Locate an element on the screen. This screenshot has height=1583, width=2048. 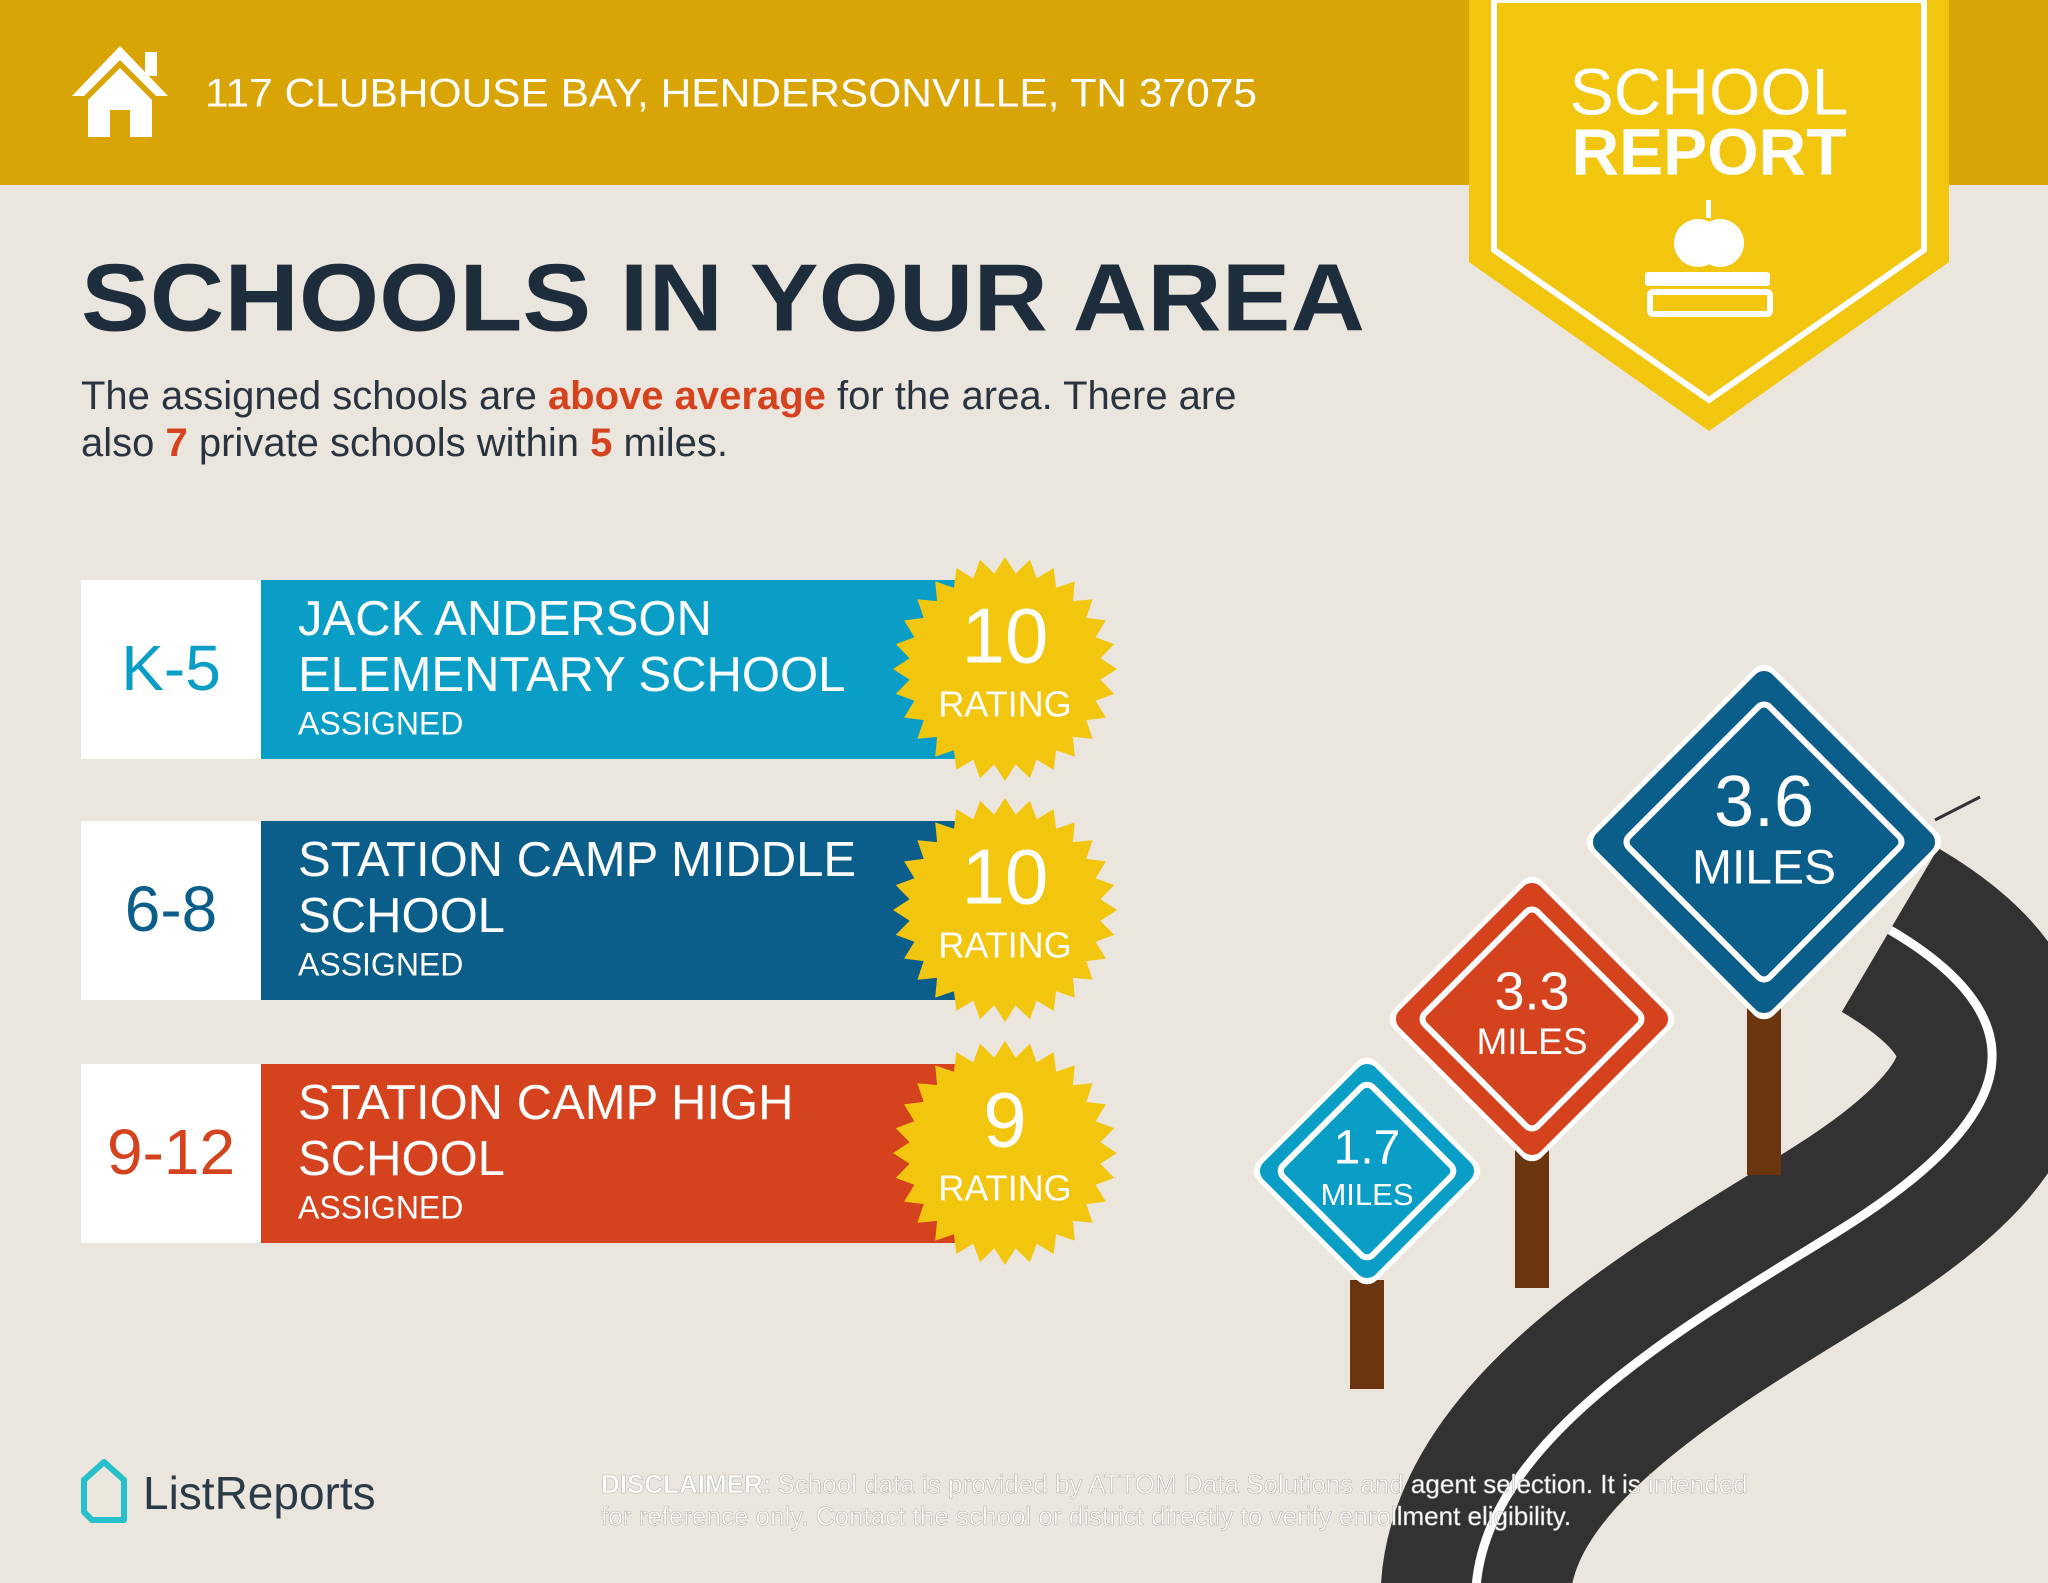
apple-book-icon is located at coordinates (1709, 258).